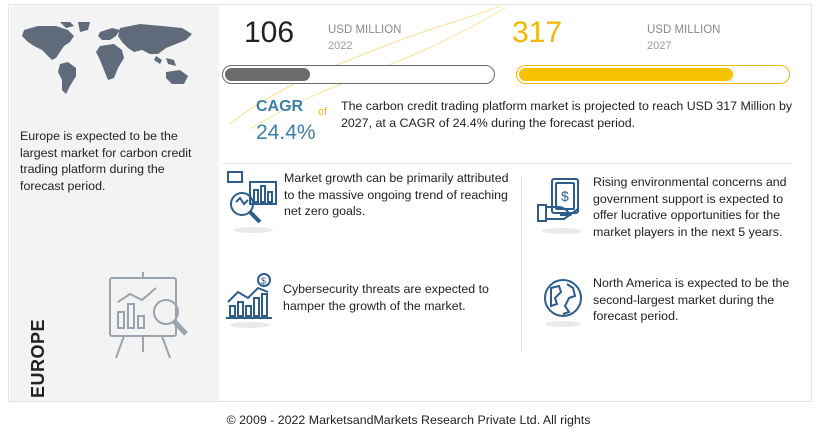 This screenshot has height=444, width=817. Describe the element at coordinates (268, 74) in the screenshot. I see `progress-fill-2022` at that location.